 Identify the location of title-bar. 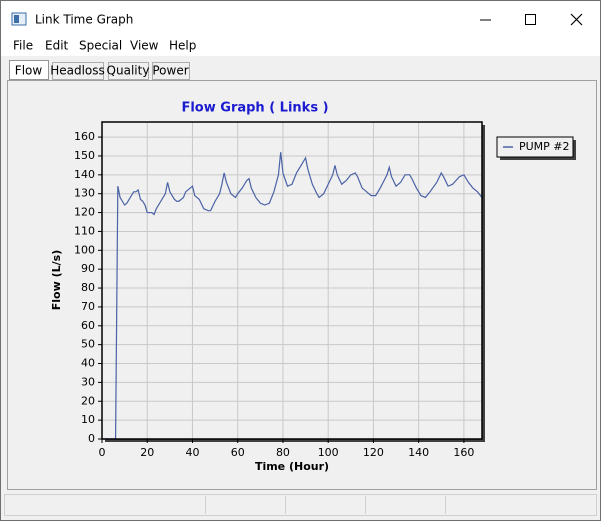
(300, 18).